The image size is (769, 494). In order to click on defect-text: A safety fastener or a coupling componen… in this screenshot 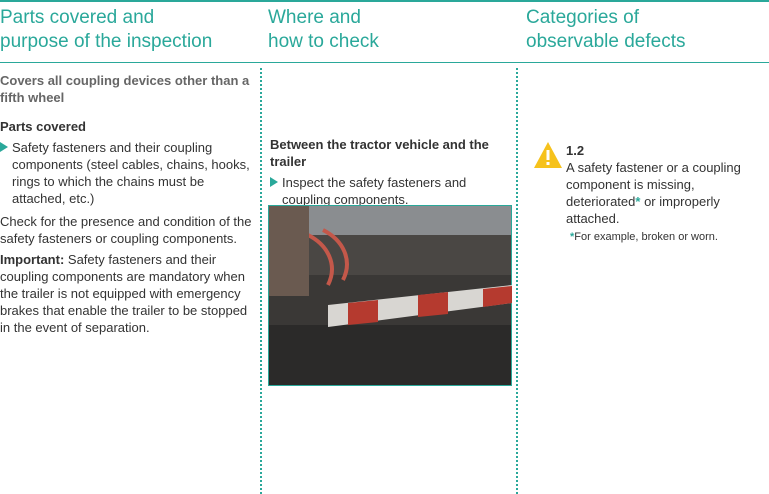, I will do `click(663, 193)`.